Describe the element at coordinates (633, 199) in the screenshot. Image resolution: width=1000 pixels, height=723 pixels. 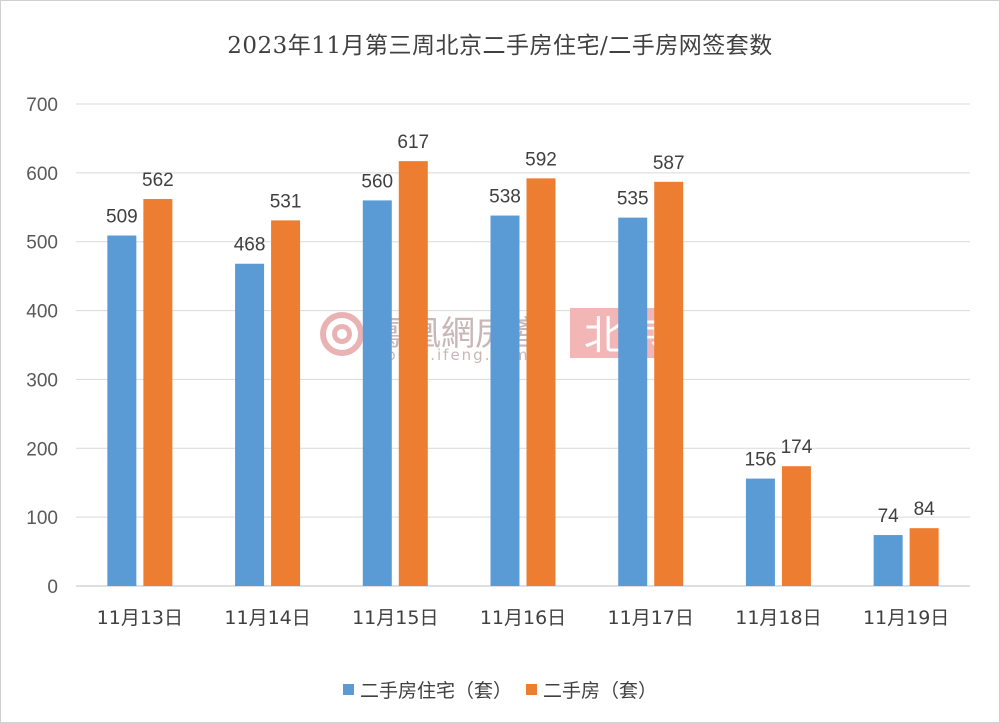
I see `data-label: 535` at that location.